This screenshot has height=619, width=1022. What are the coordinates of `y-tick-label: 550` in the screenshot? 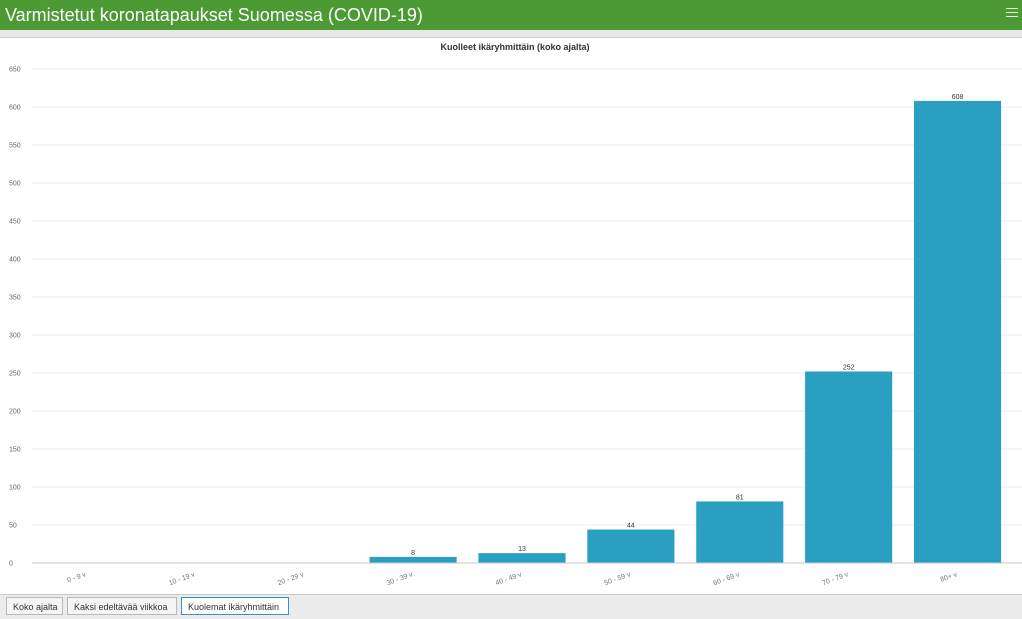 It's located at (15, 146).